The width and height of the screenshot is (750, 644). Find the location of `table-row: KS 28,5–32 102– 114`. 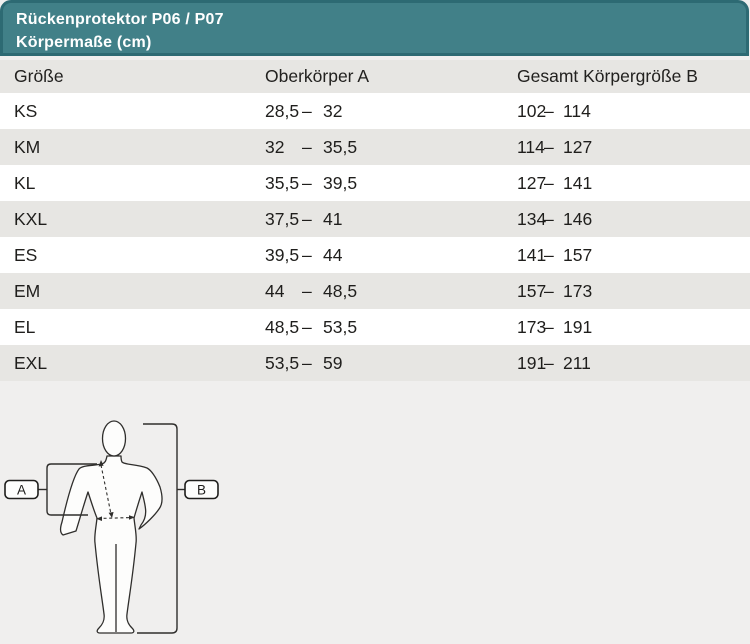

table-row: KS 28,5–32 102– 114 is located at coordinates (375, 111).